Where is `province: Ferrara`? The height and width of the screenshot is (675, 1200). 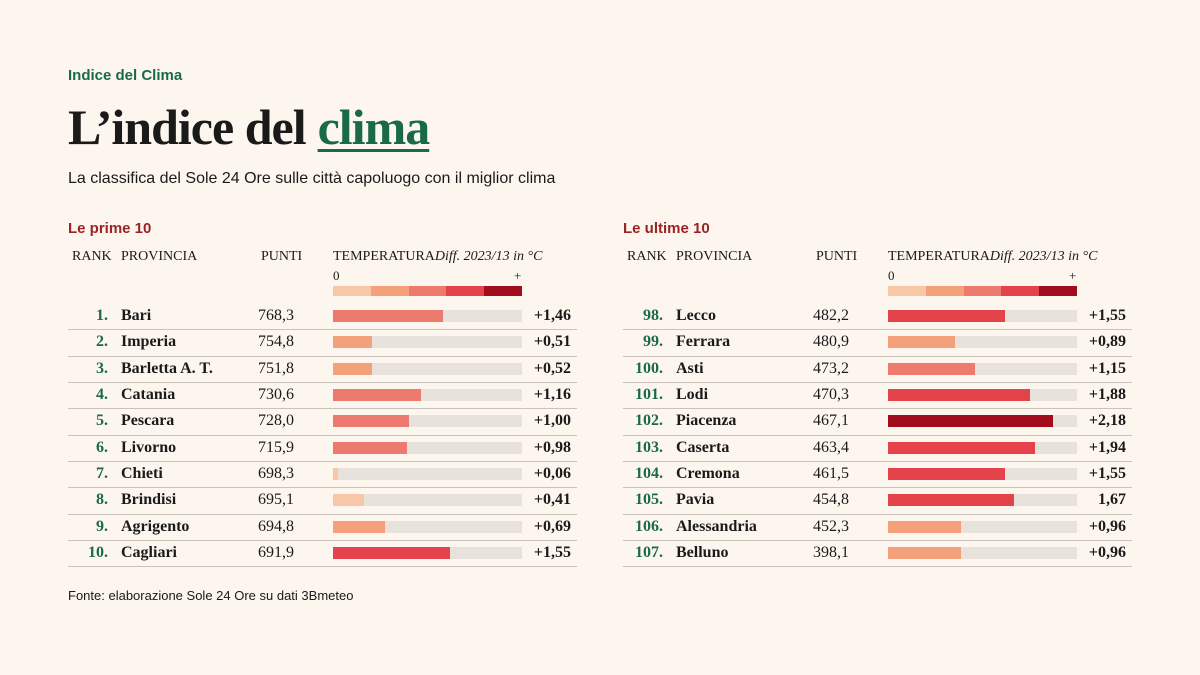
province: Ferrara is located at coordinates (703, 342).